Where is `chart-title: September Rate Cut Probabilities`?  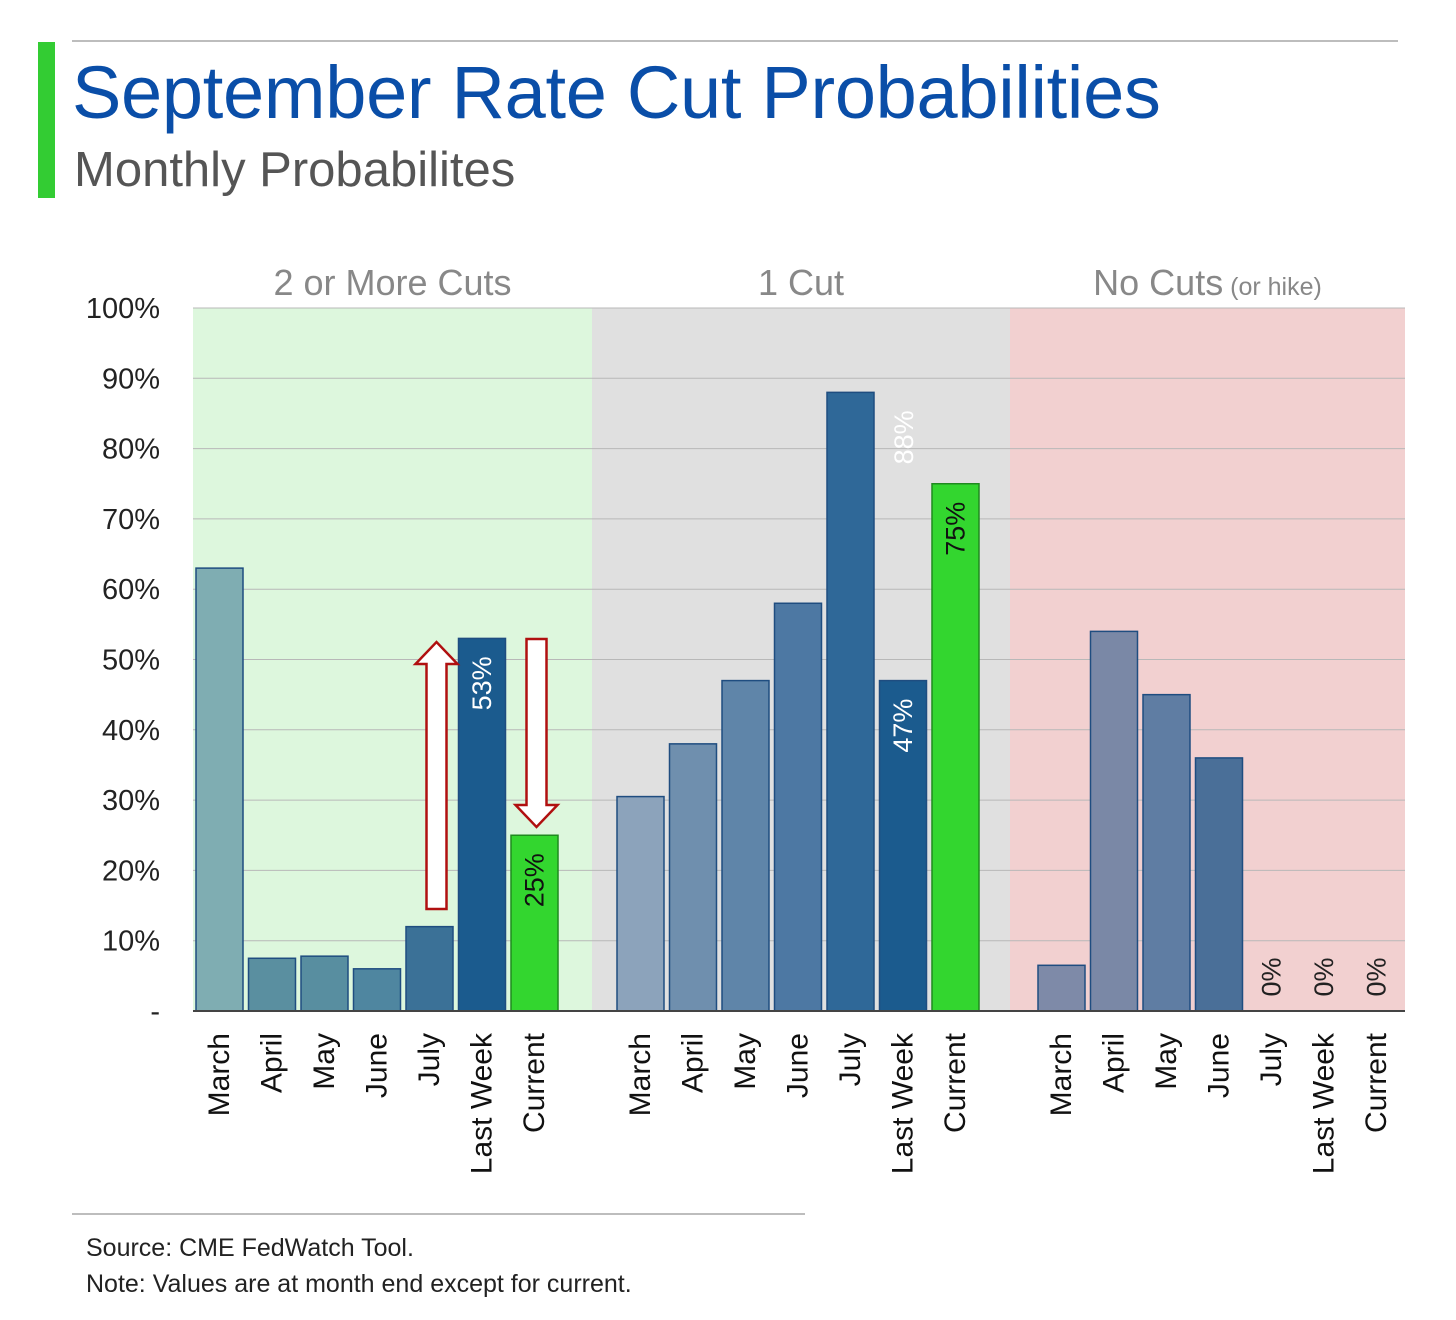
chart-title: September Rate Cut Probabilities is located at coordinates (616, 92).